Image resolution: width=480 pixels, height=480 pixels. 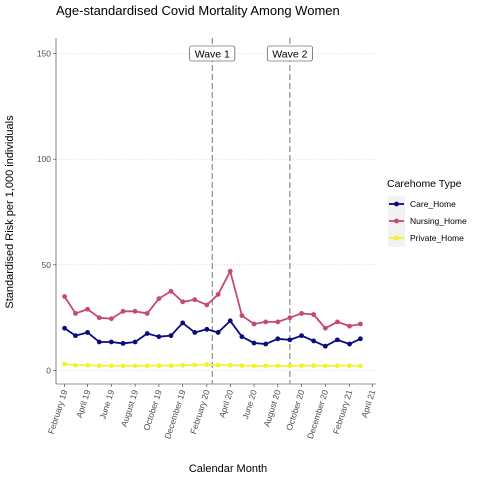 I want to click on x-tick-label: December 20, so click(x=317, y=414).